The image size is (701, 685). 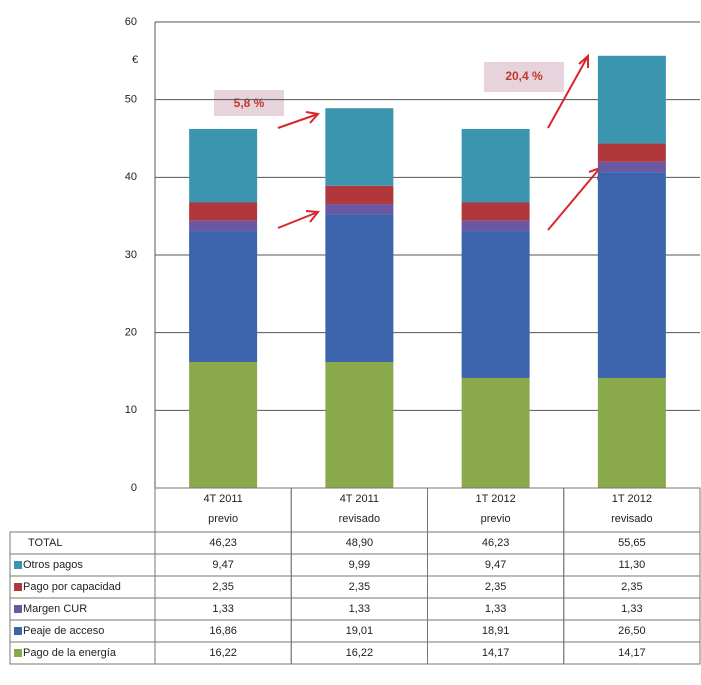 What do you see at coordinates (70, 653) in the screenshot?
I see `legend-label: Pago de la energía` at bounding box center [70, 653].